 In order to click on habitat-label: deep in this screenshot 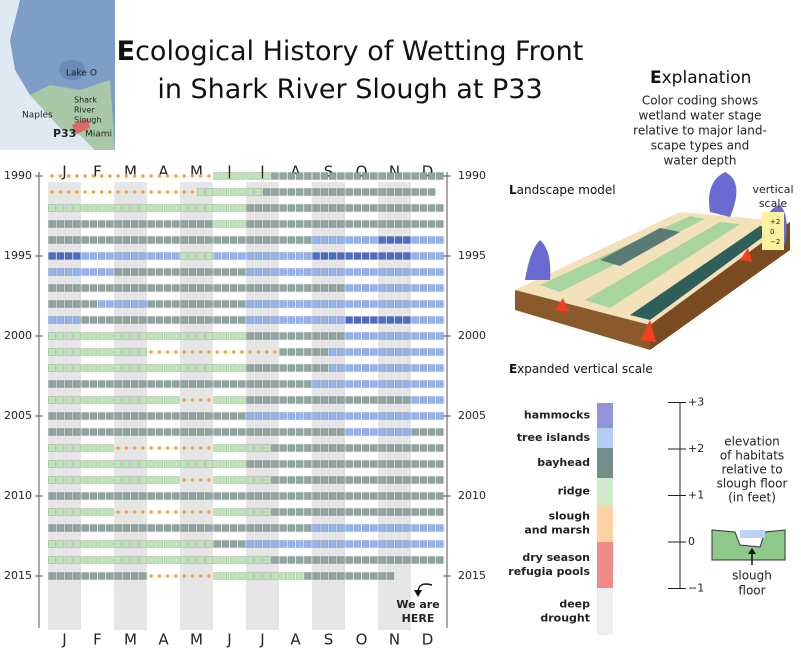, I will do `click(574, 604)`.